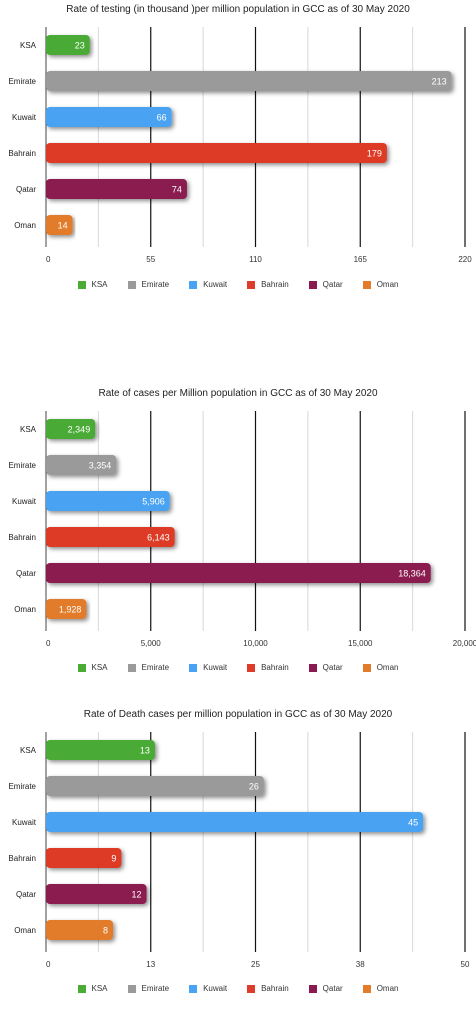 The height and width of the screenshot is (1024, 476). Describe the element at coordinates (48, 259) in the screenshot. I see `x-tick-label: 0` at that location.